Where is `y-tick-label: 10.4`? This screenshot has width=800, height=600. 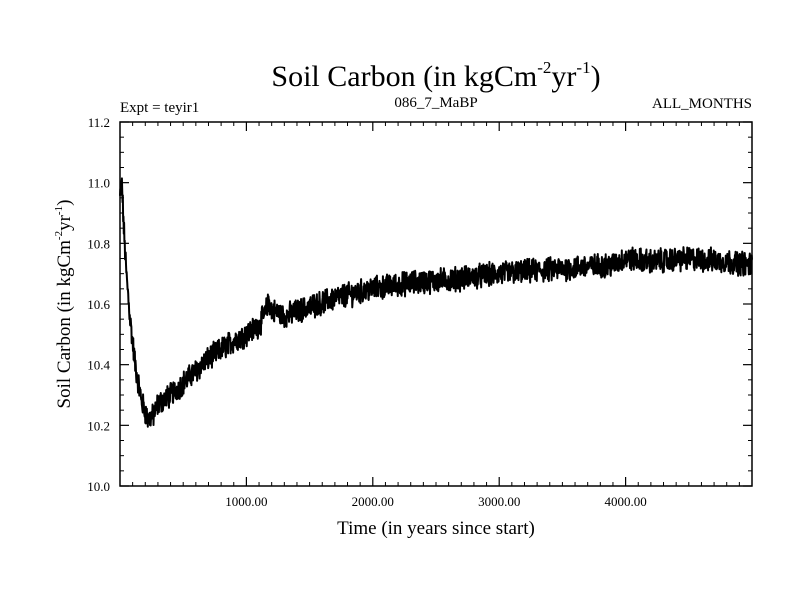 y-tick-label: 10.4 is located at coordinates (98, 365).